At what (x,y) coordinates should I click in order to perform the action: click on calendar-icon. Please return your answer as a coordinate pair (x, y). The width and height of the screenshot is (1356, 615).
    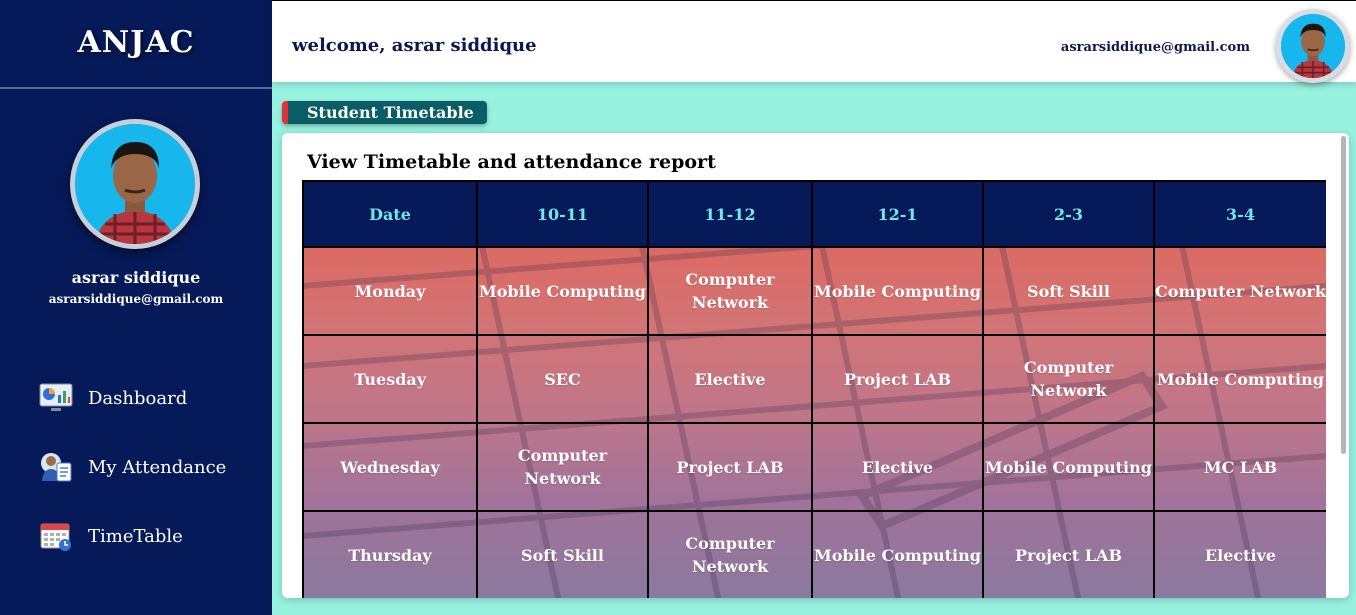
    Looking at the image, I should click on (56, 536).